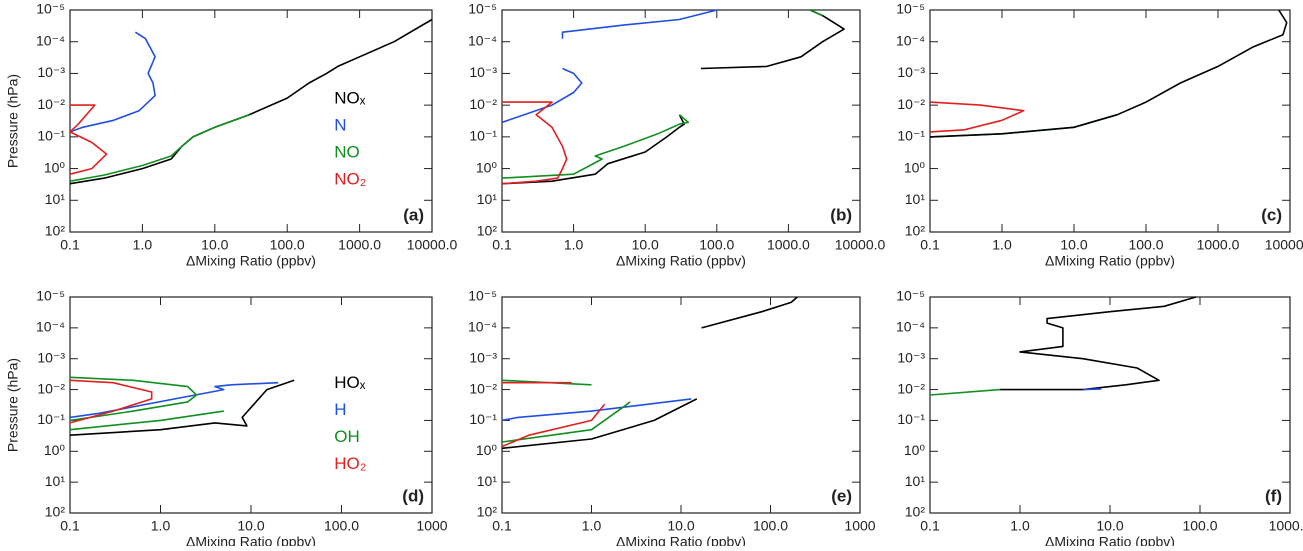 Image resolution: width=1303 pixels, height=551 pixels. Describe the element at coordinates (350, 178) in the screenshot. I see `legend-entry: NO₂` at that location.